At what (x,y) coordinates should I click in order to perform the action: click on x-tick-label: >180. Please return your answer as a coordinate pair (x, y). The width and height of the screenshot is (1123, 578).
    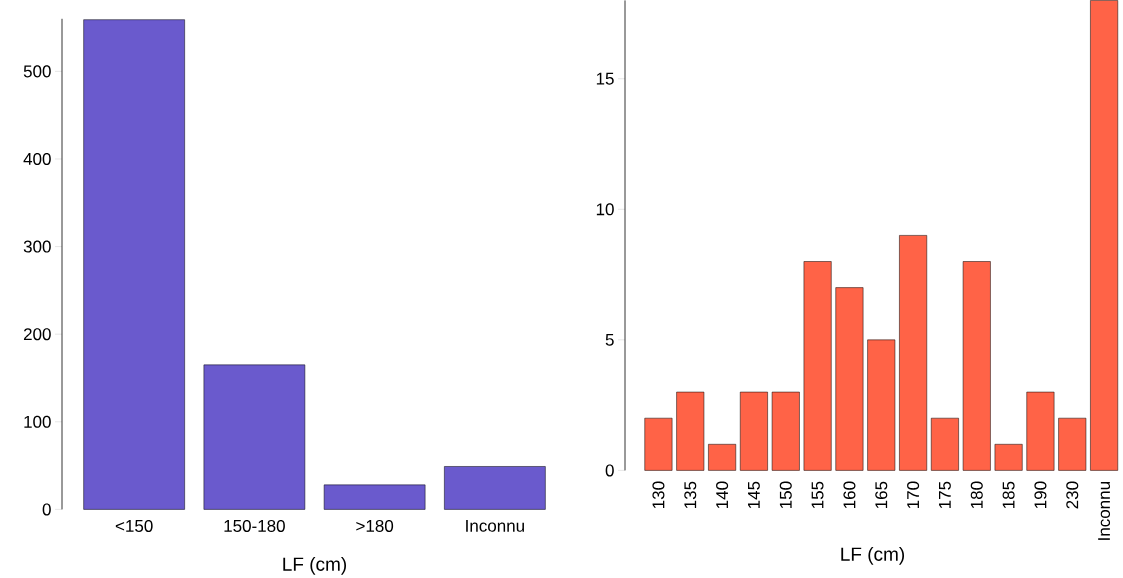
    Looking at the image, I should click on (375, 525).